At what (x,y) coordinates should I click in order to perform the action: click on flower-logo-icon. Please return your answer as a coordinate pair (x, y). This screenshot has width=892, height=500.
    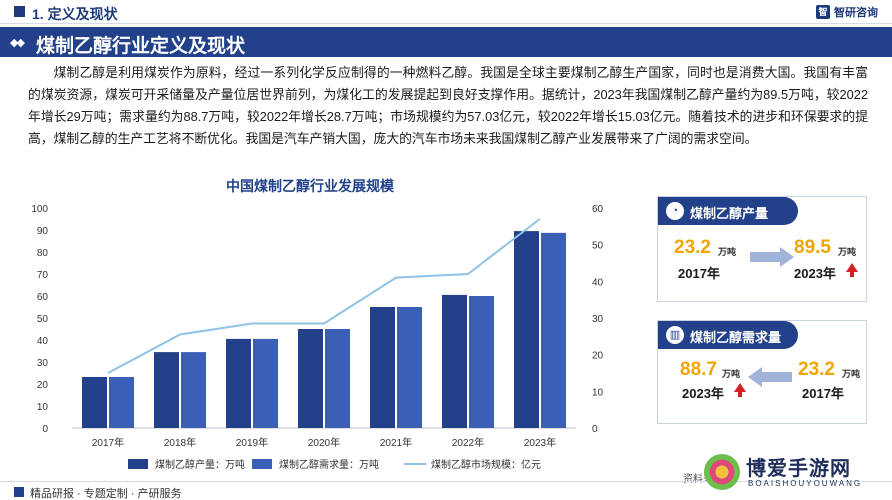
    Looking at the image, I should click on (722, 472).